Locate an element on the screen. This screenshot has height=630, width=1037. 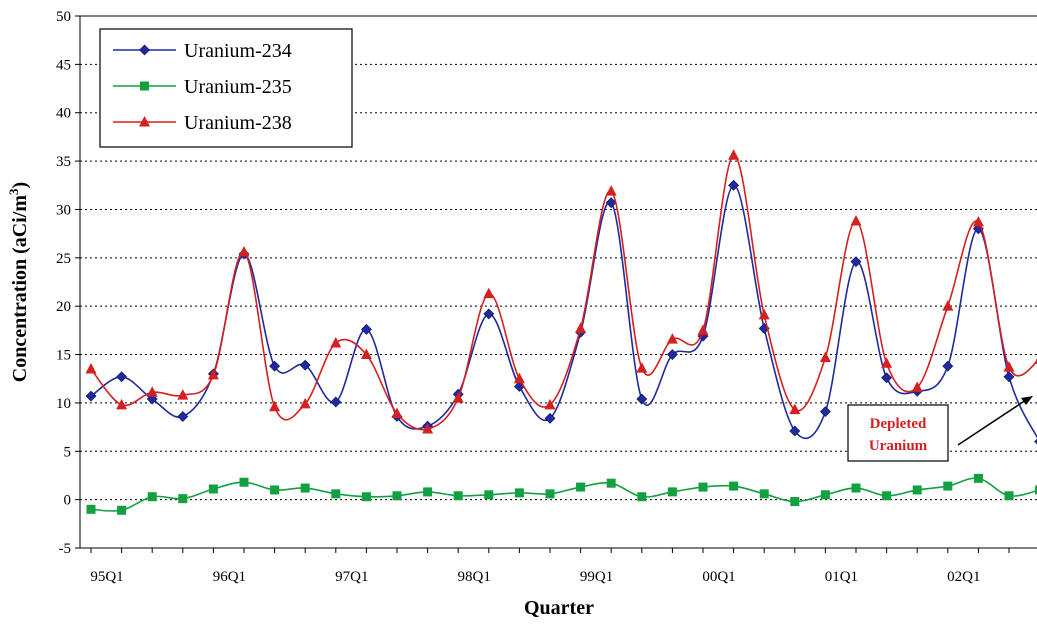
y-axis-title: Concentration (aCi/m3) is located at coordinates (18, 282).